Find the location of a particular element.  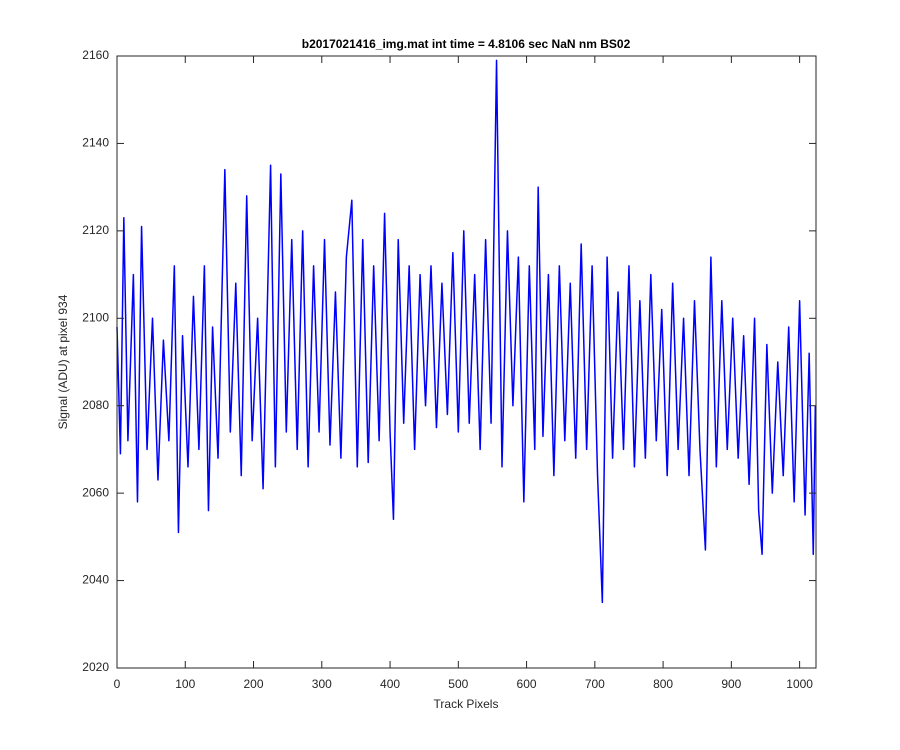

x-axis-label: Track Pixels is located at coordinates (466, 704).